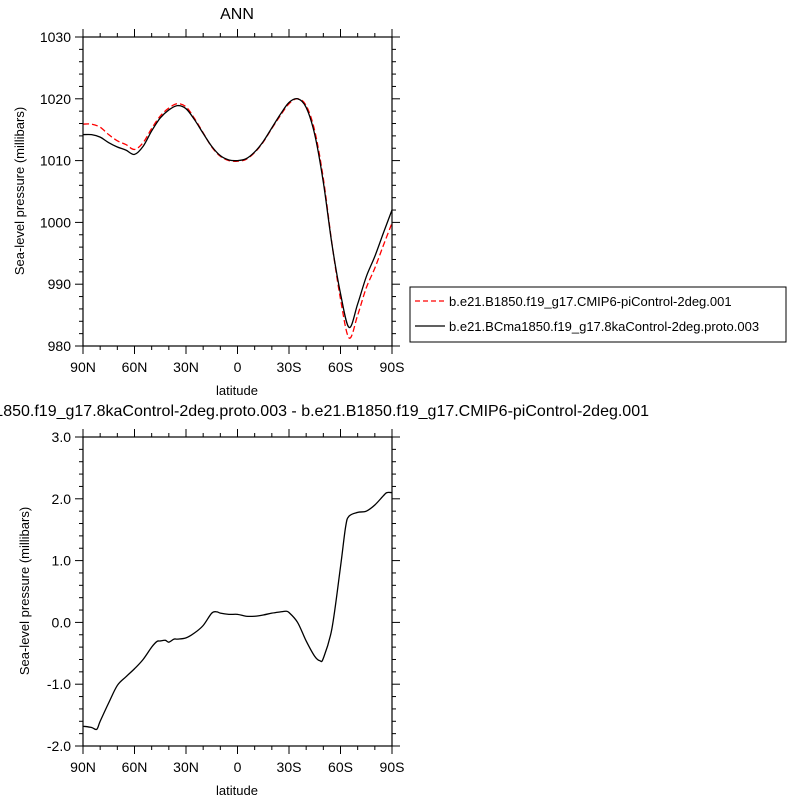 The image size is (800, 800). I want to click on top-chart-ylabel: Sea-level pressure (millibars), so click(19, 191).